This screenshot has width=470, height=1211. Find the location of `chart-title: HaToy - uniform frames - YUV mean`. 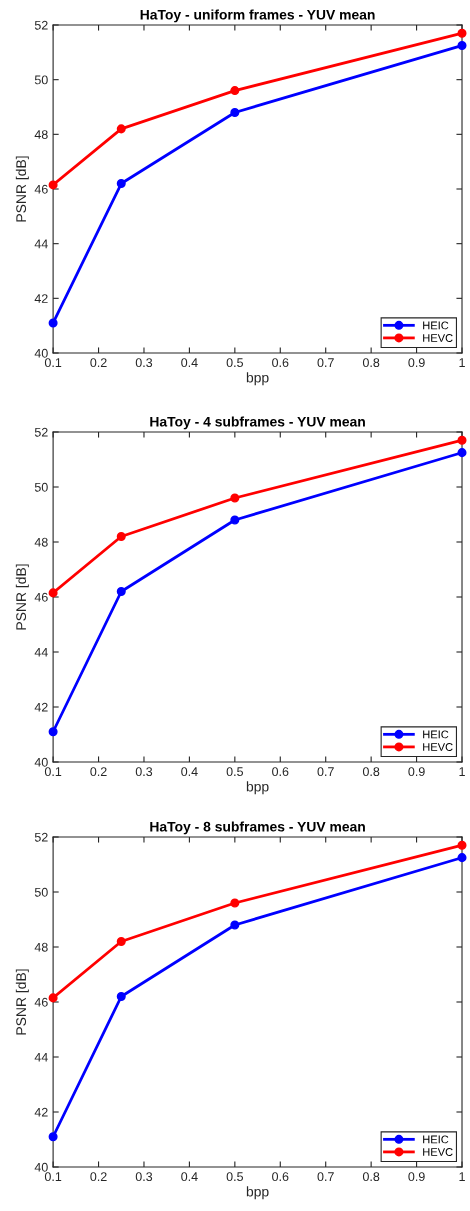

chart-title: HaToy - uniform frames - YUV mean is located at coordinates (257, 16).